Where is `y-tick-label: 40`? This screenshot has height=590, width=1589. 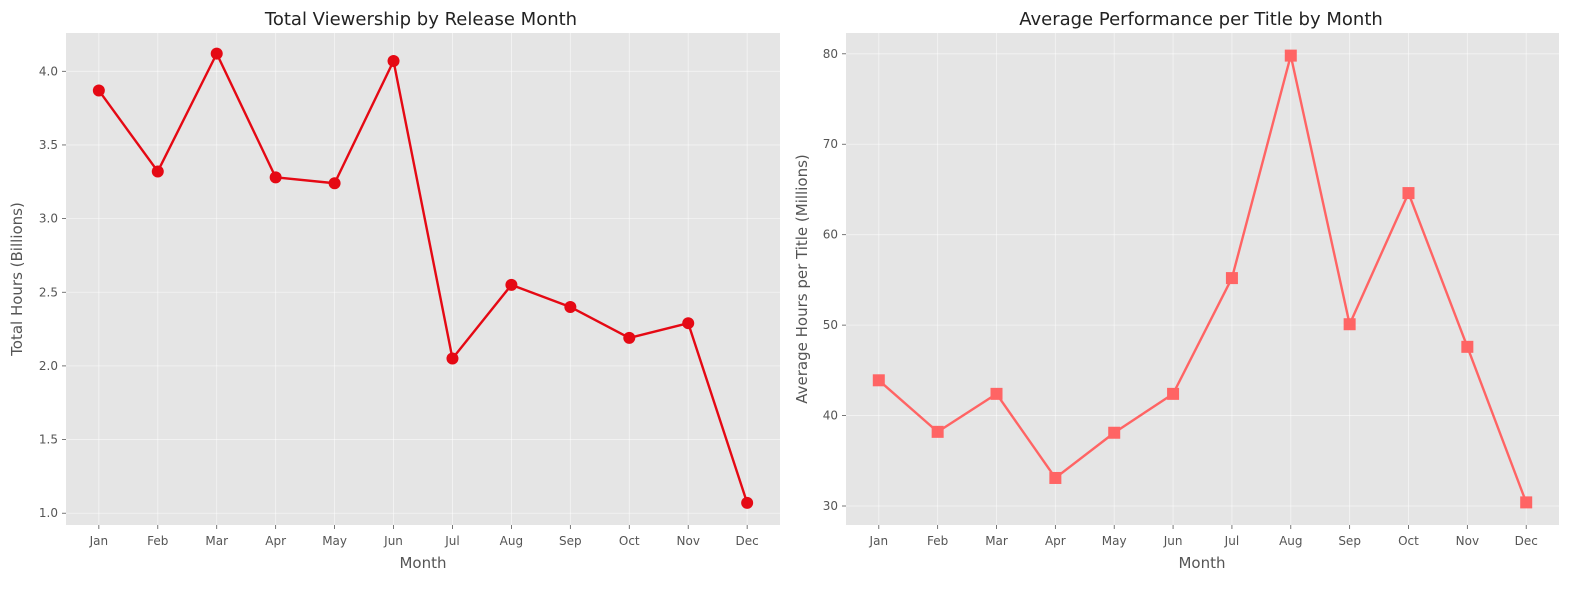 y-tick-label: 40 is located at coordinates (830, 416).